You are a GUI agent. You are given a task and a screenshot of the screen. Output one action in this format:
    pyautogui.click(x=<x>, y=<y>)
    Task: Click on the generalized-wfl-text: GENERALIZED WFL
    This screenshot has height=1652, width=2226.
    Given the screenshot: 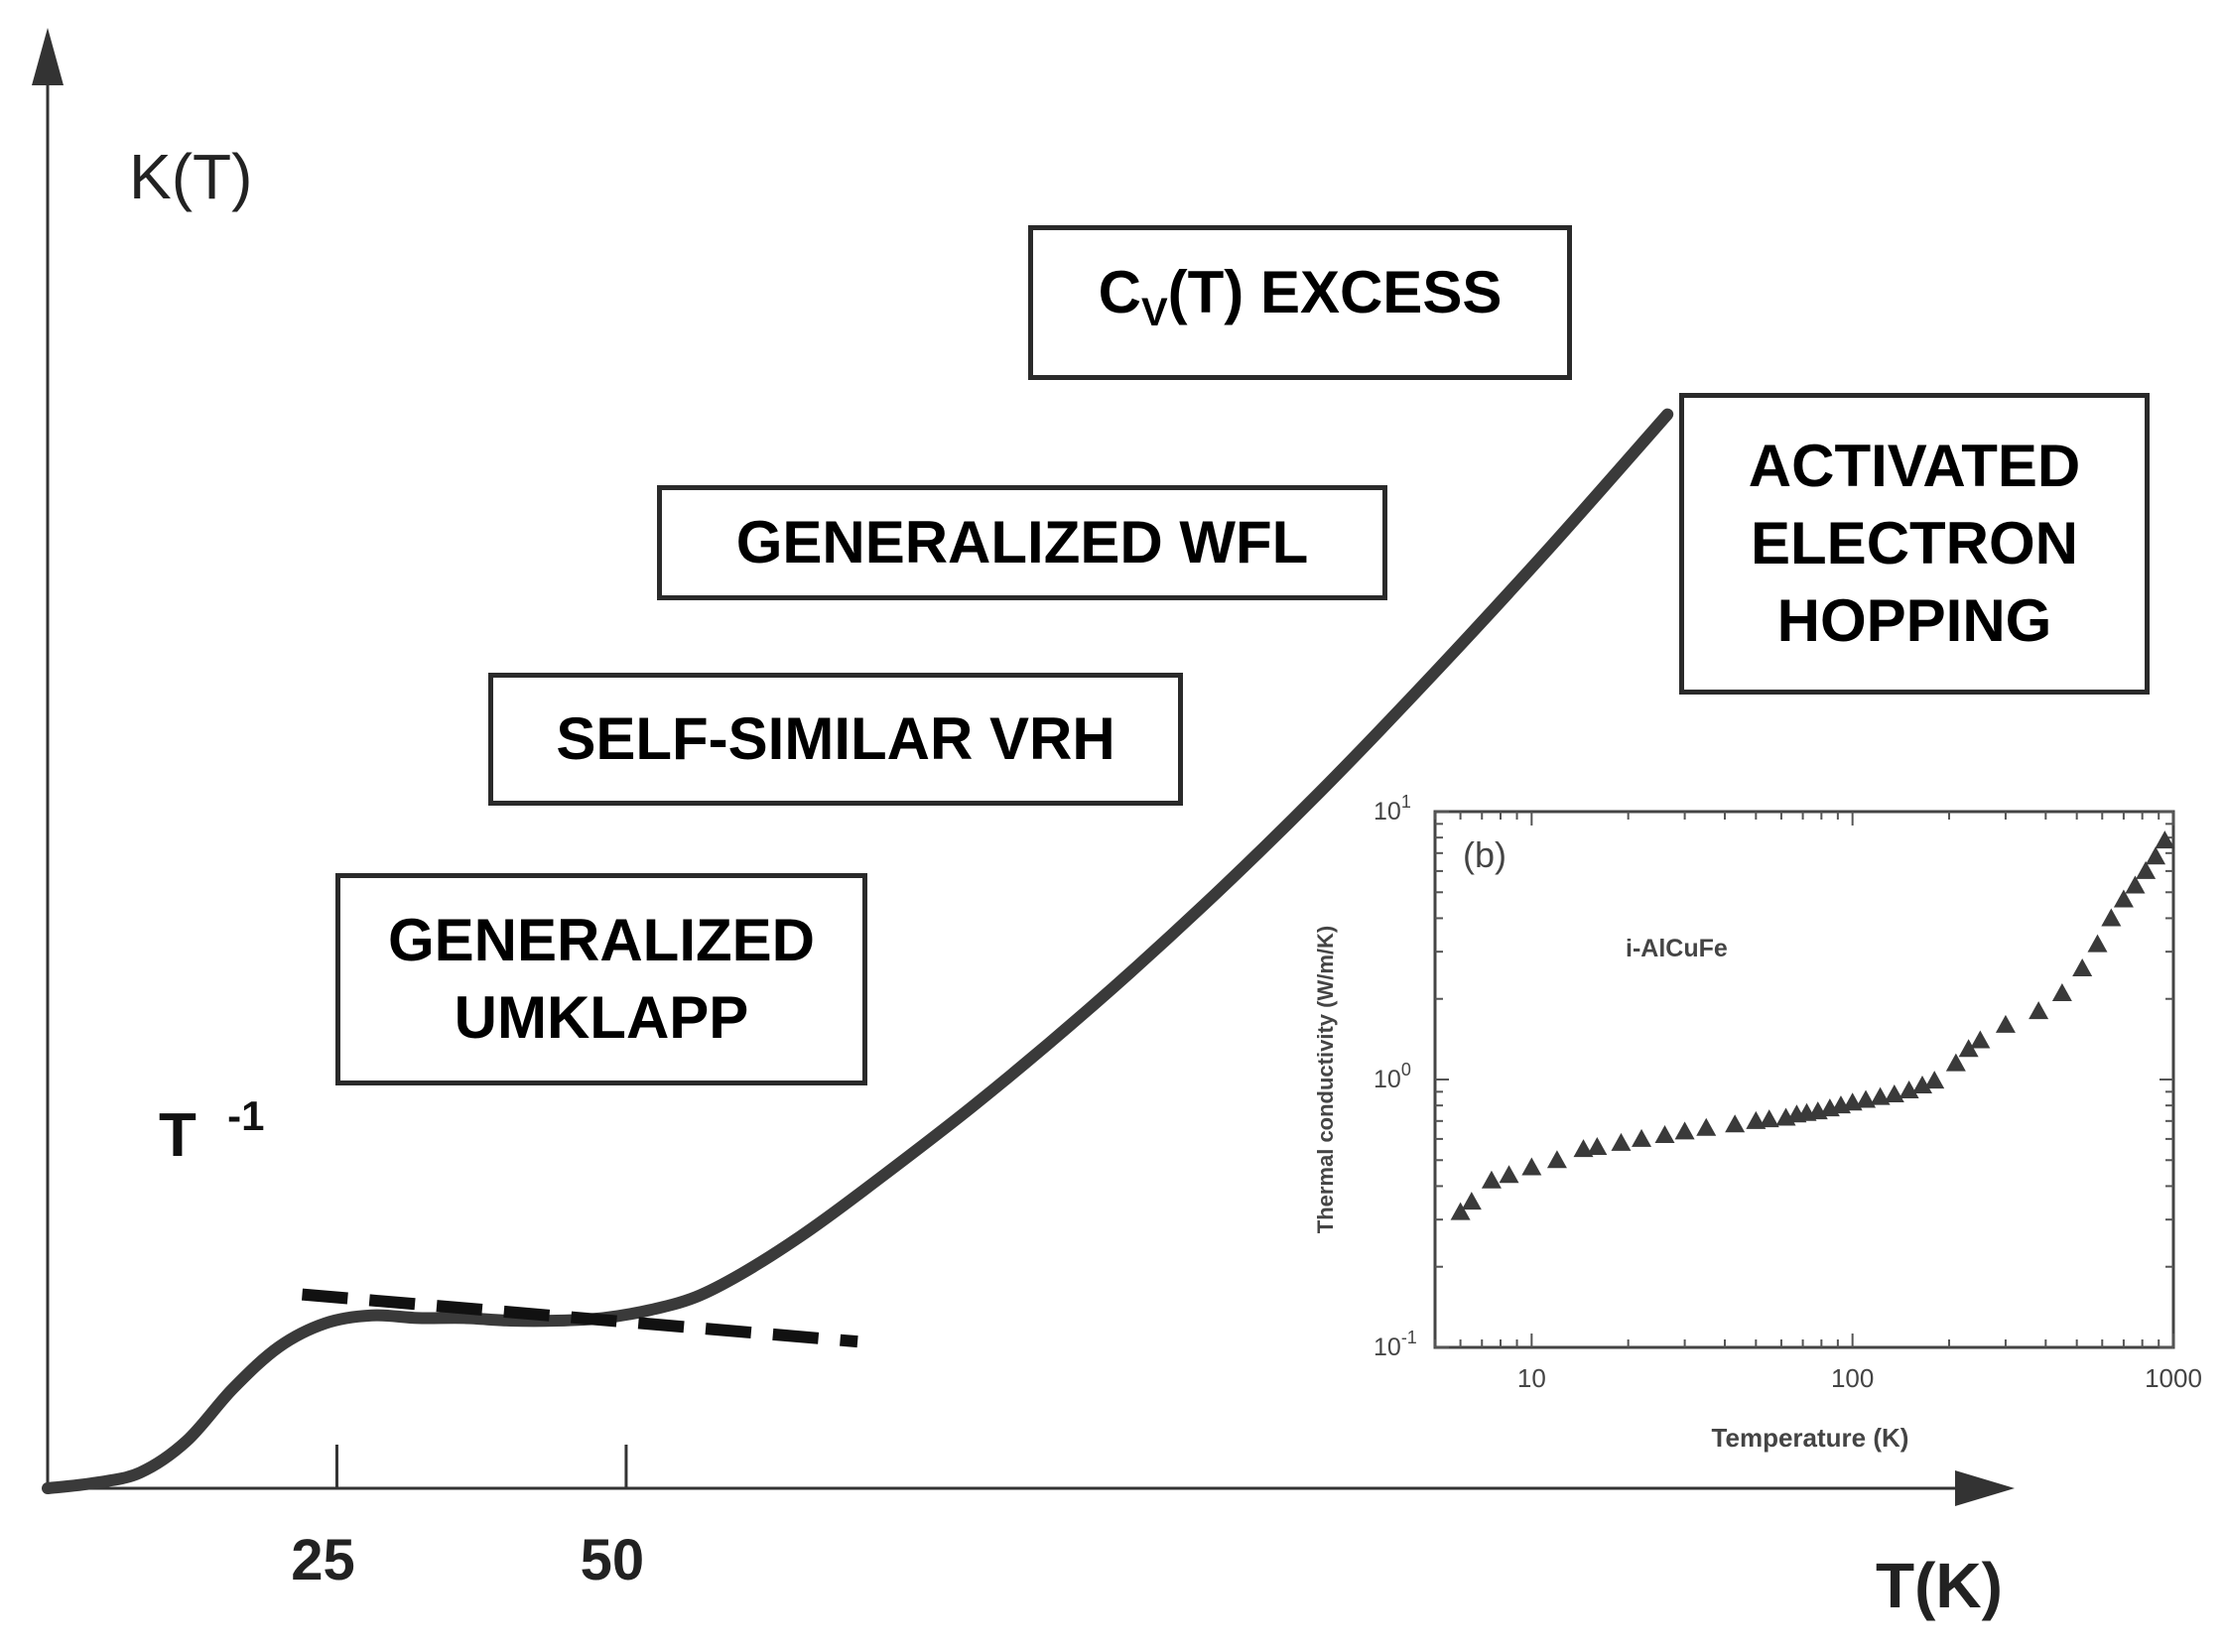 What is the action you would take?
    pyautogui.click(x=1022, y=542)
    